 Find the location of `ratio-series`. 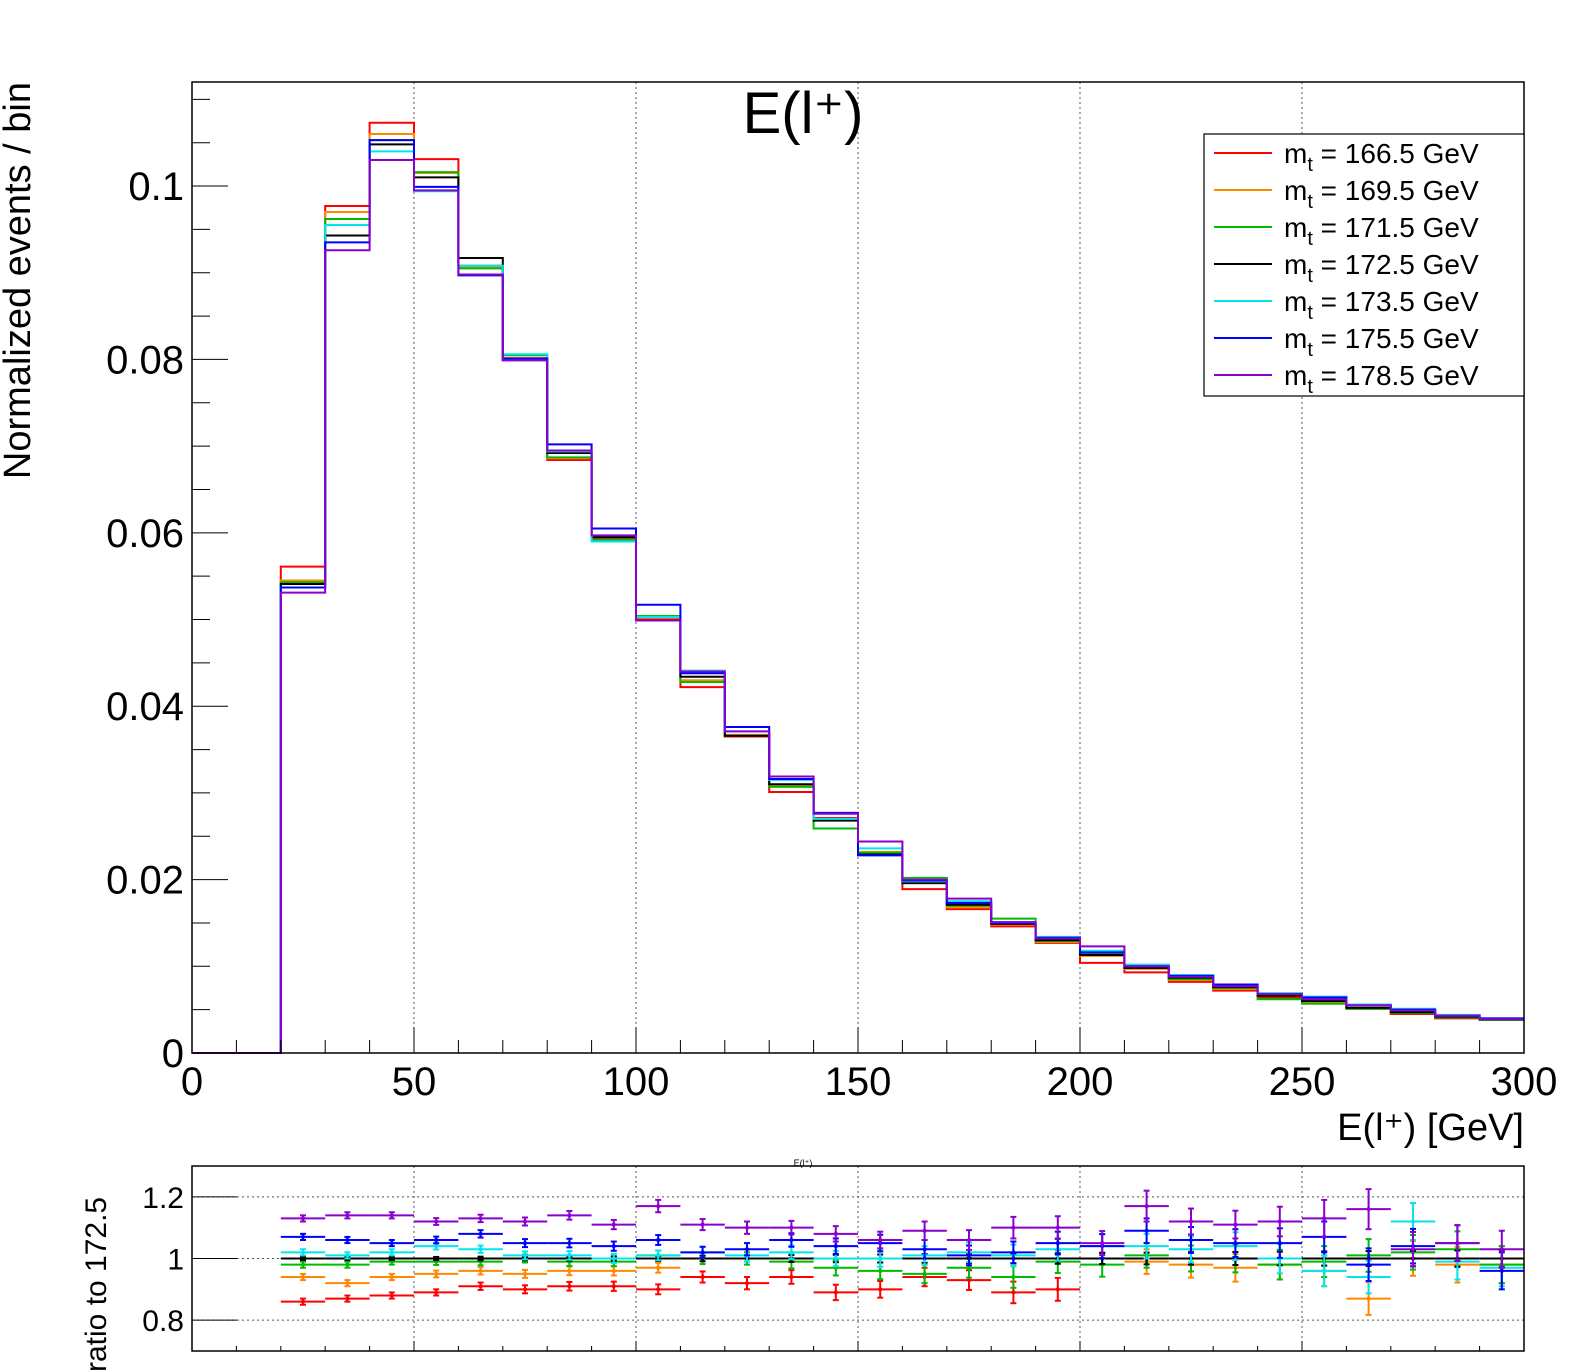

ratio-series is located at coordinates (902, 1252).